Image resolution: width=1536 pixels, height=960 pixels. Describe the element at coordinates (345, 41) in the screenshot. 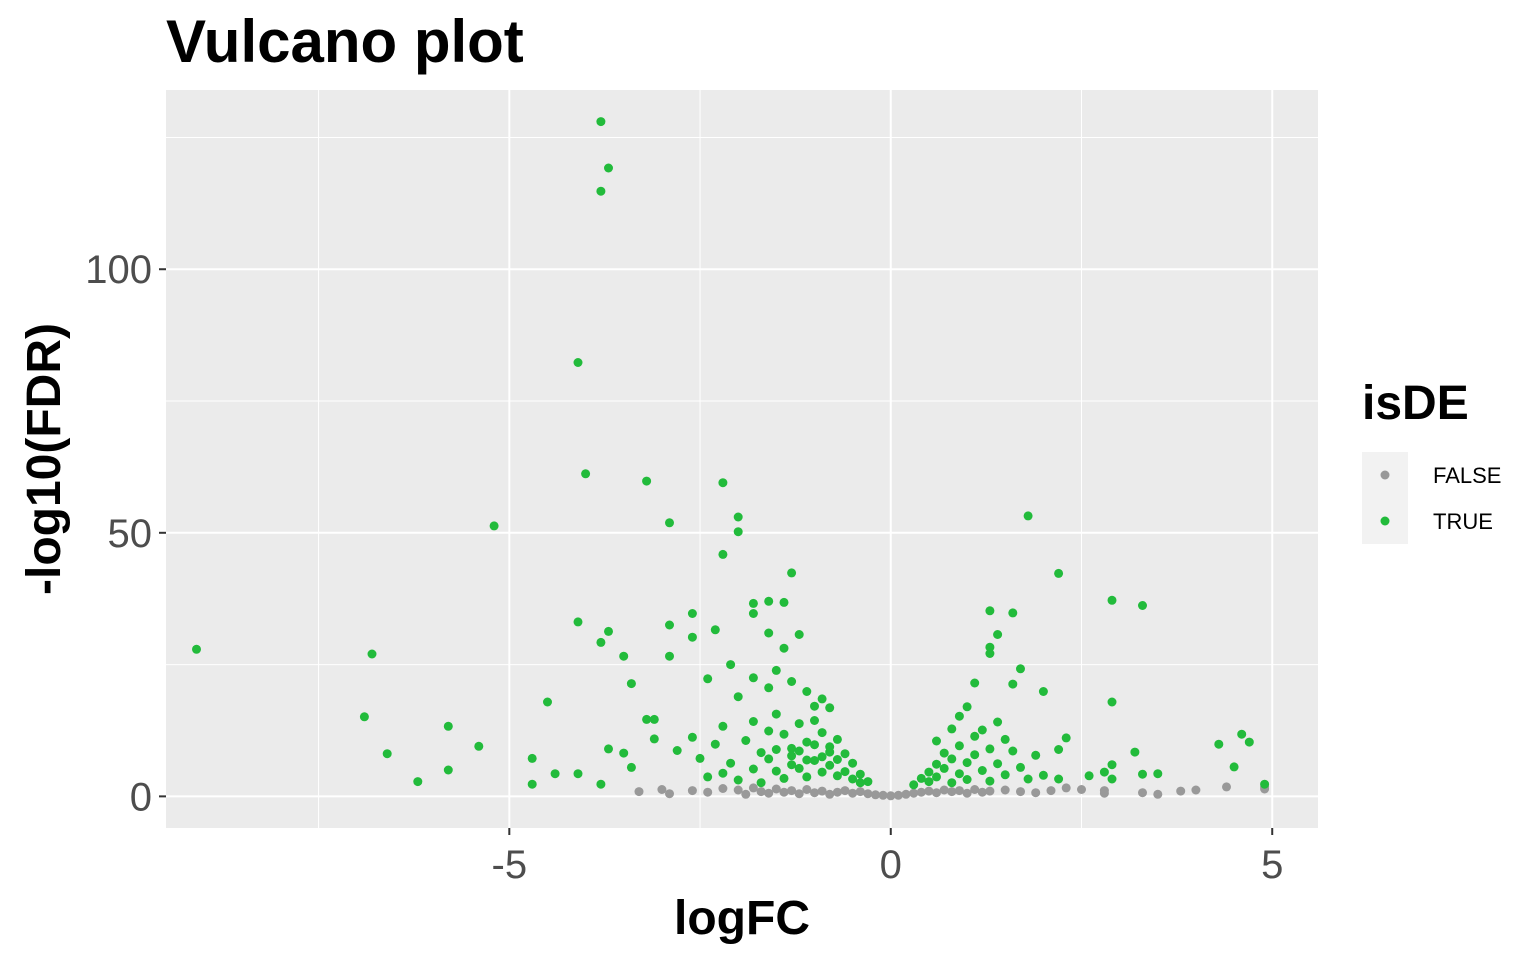

I see `chart-title: Vulcano plot` at that location.